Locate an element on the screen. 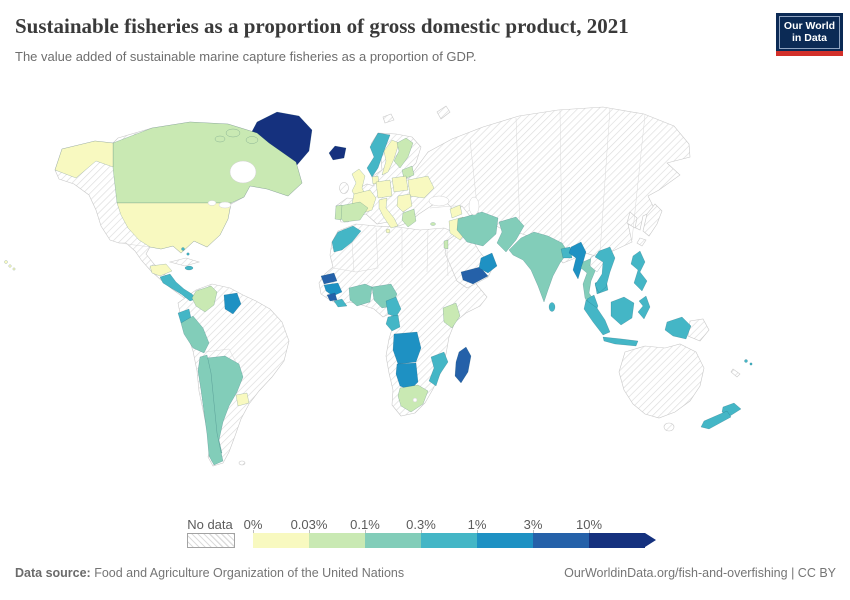 The image size is (850, 600). country-sweden is located at coordinates (390, 157).